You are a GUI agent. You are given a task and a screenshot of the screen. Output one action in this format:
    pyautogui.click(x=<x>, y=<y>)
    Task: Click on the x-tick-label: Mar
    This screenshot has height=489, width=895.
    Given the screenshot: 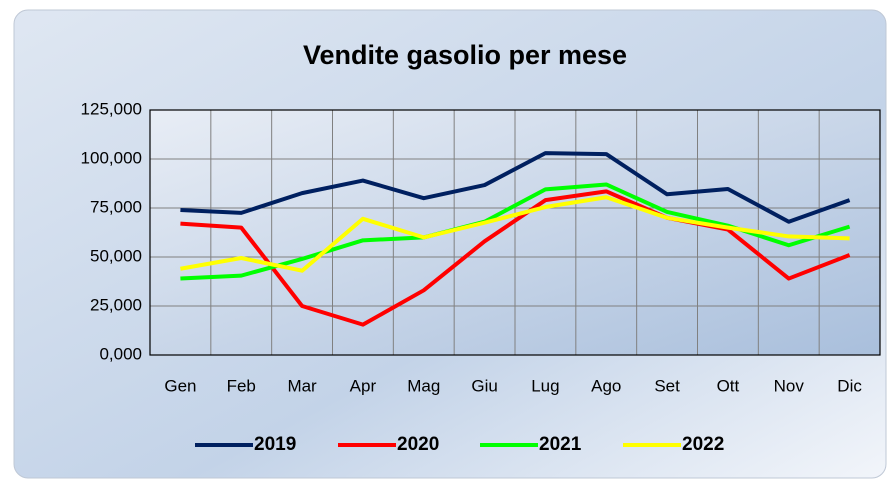 What is the action you would take?
    pyautogui.click(x=302, y=385)
    